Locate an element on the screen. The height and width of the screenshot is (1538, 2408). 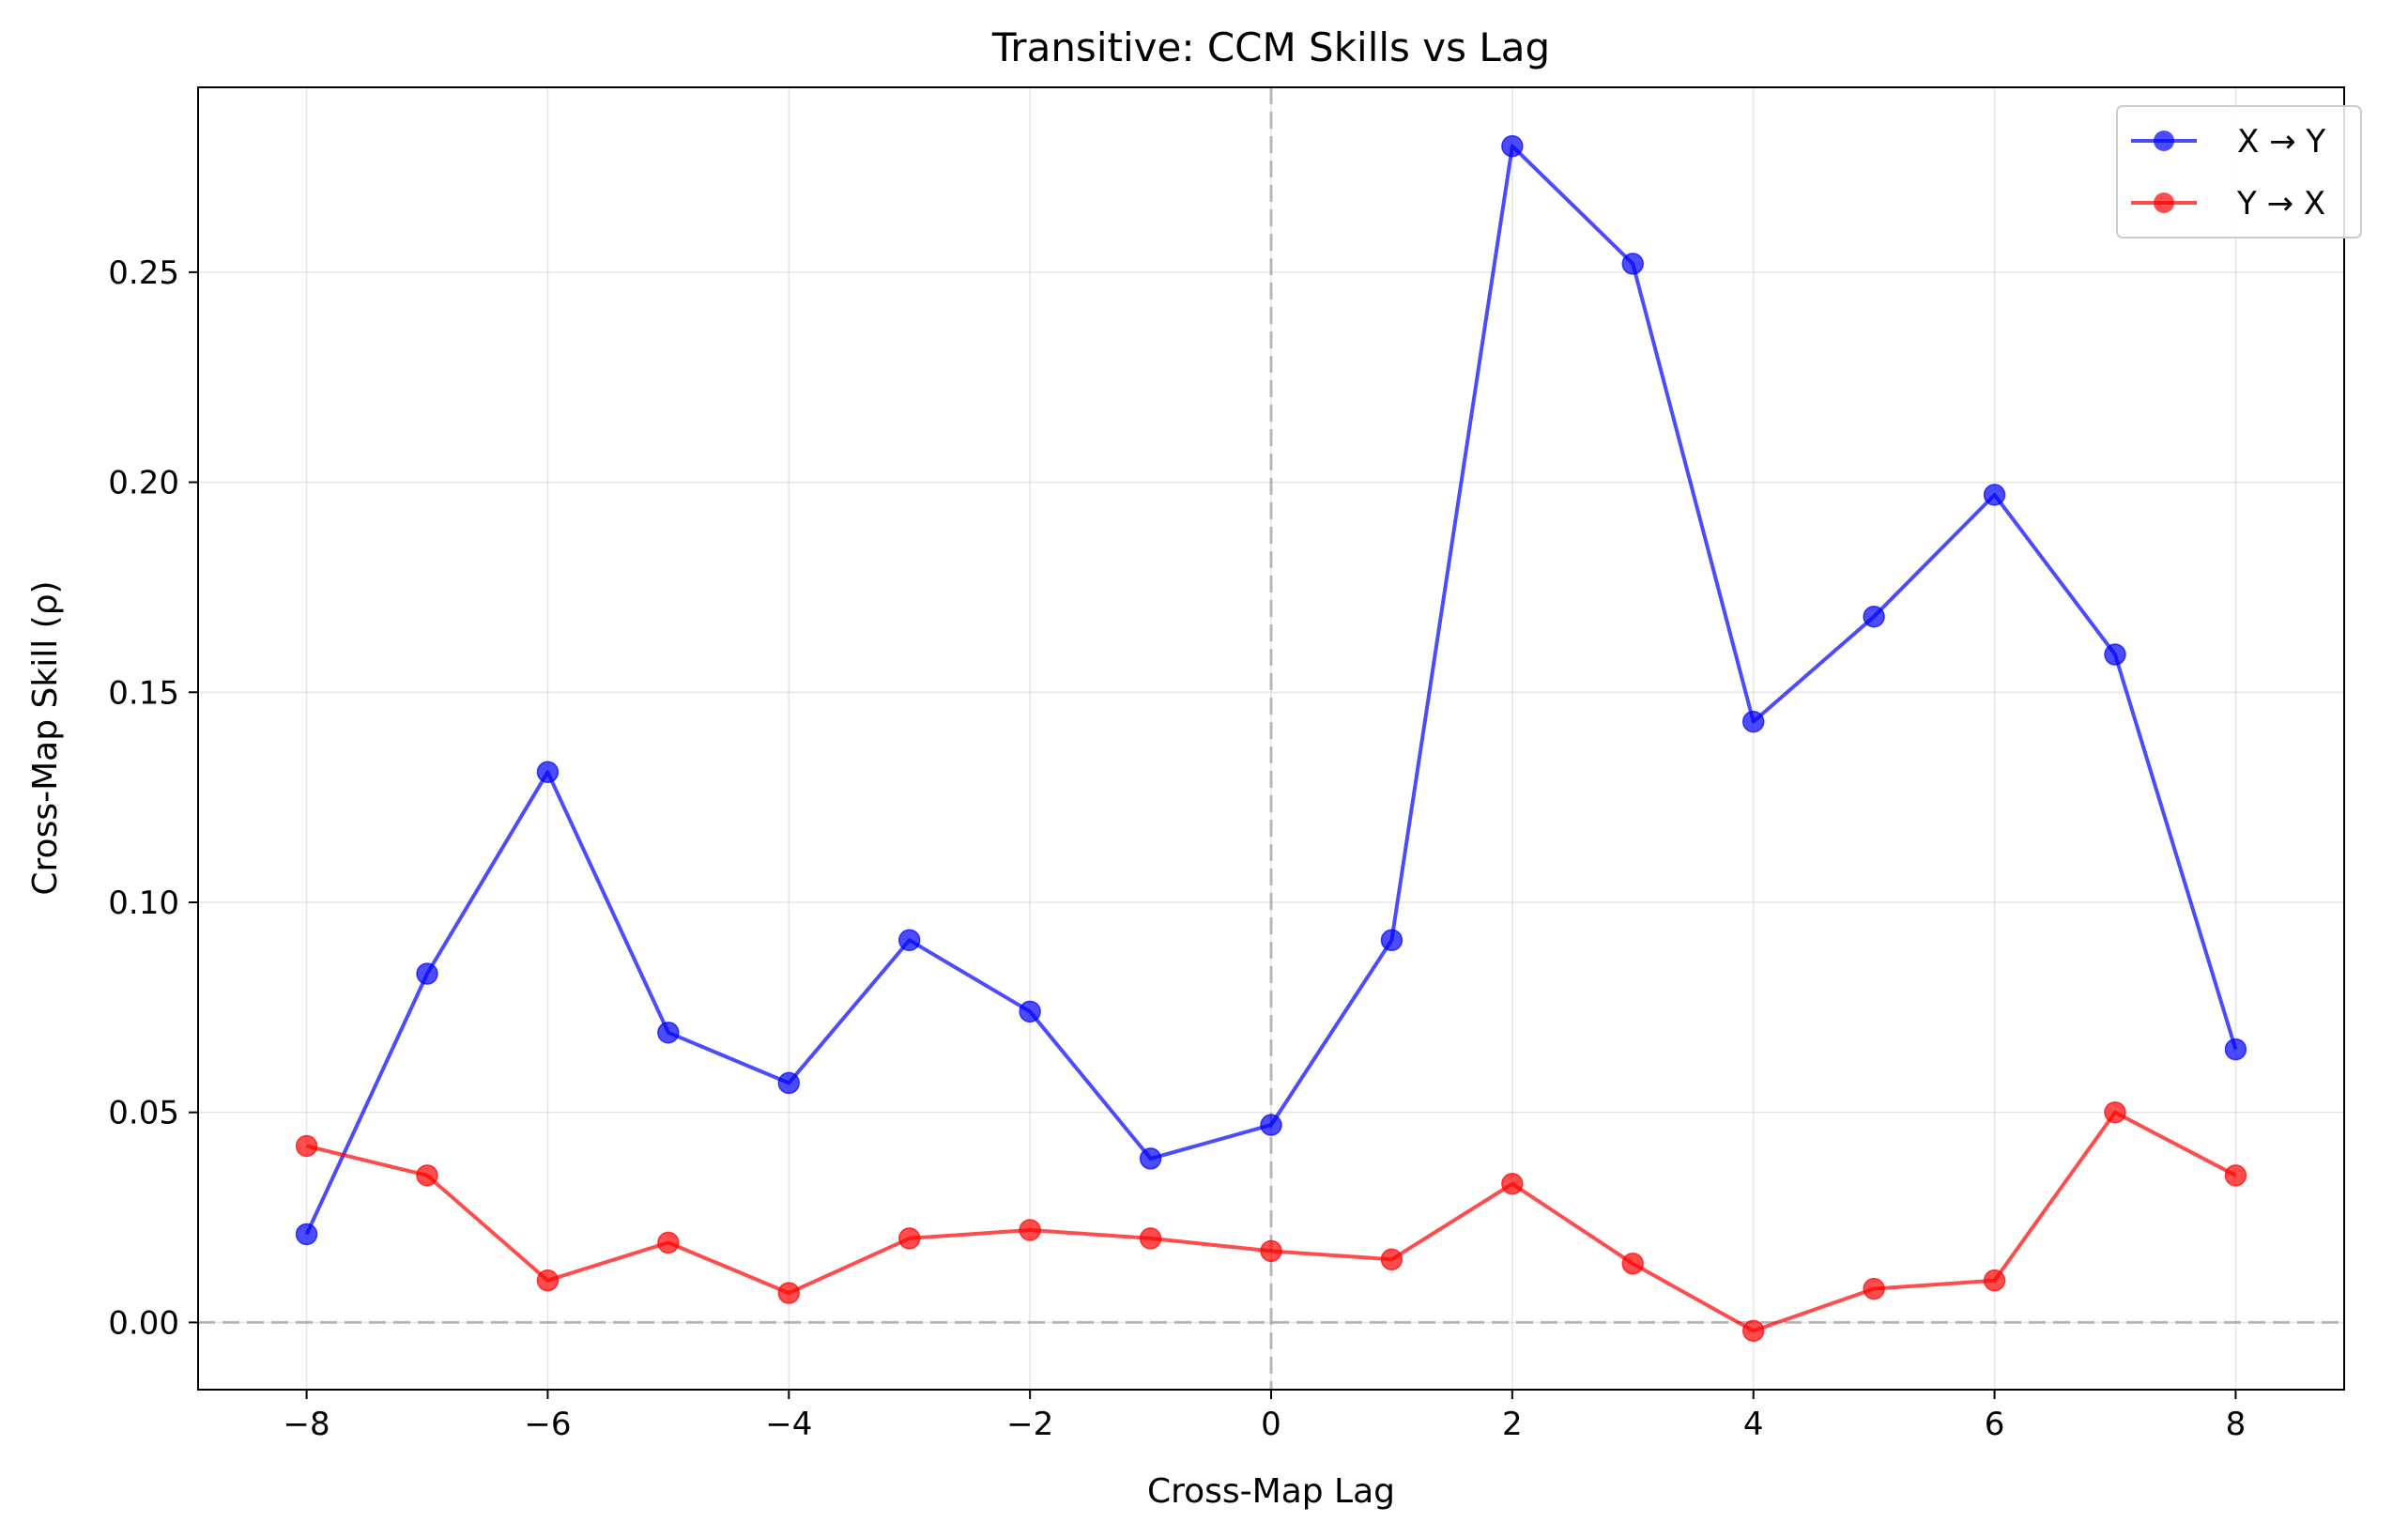
x-tick-label: −6 is located at coordinates (547, 1424).